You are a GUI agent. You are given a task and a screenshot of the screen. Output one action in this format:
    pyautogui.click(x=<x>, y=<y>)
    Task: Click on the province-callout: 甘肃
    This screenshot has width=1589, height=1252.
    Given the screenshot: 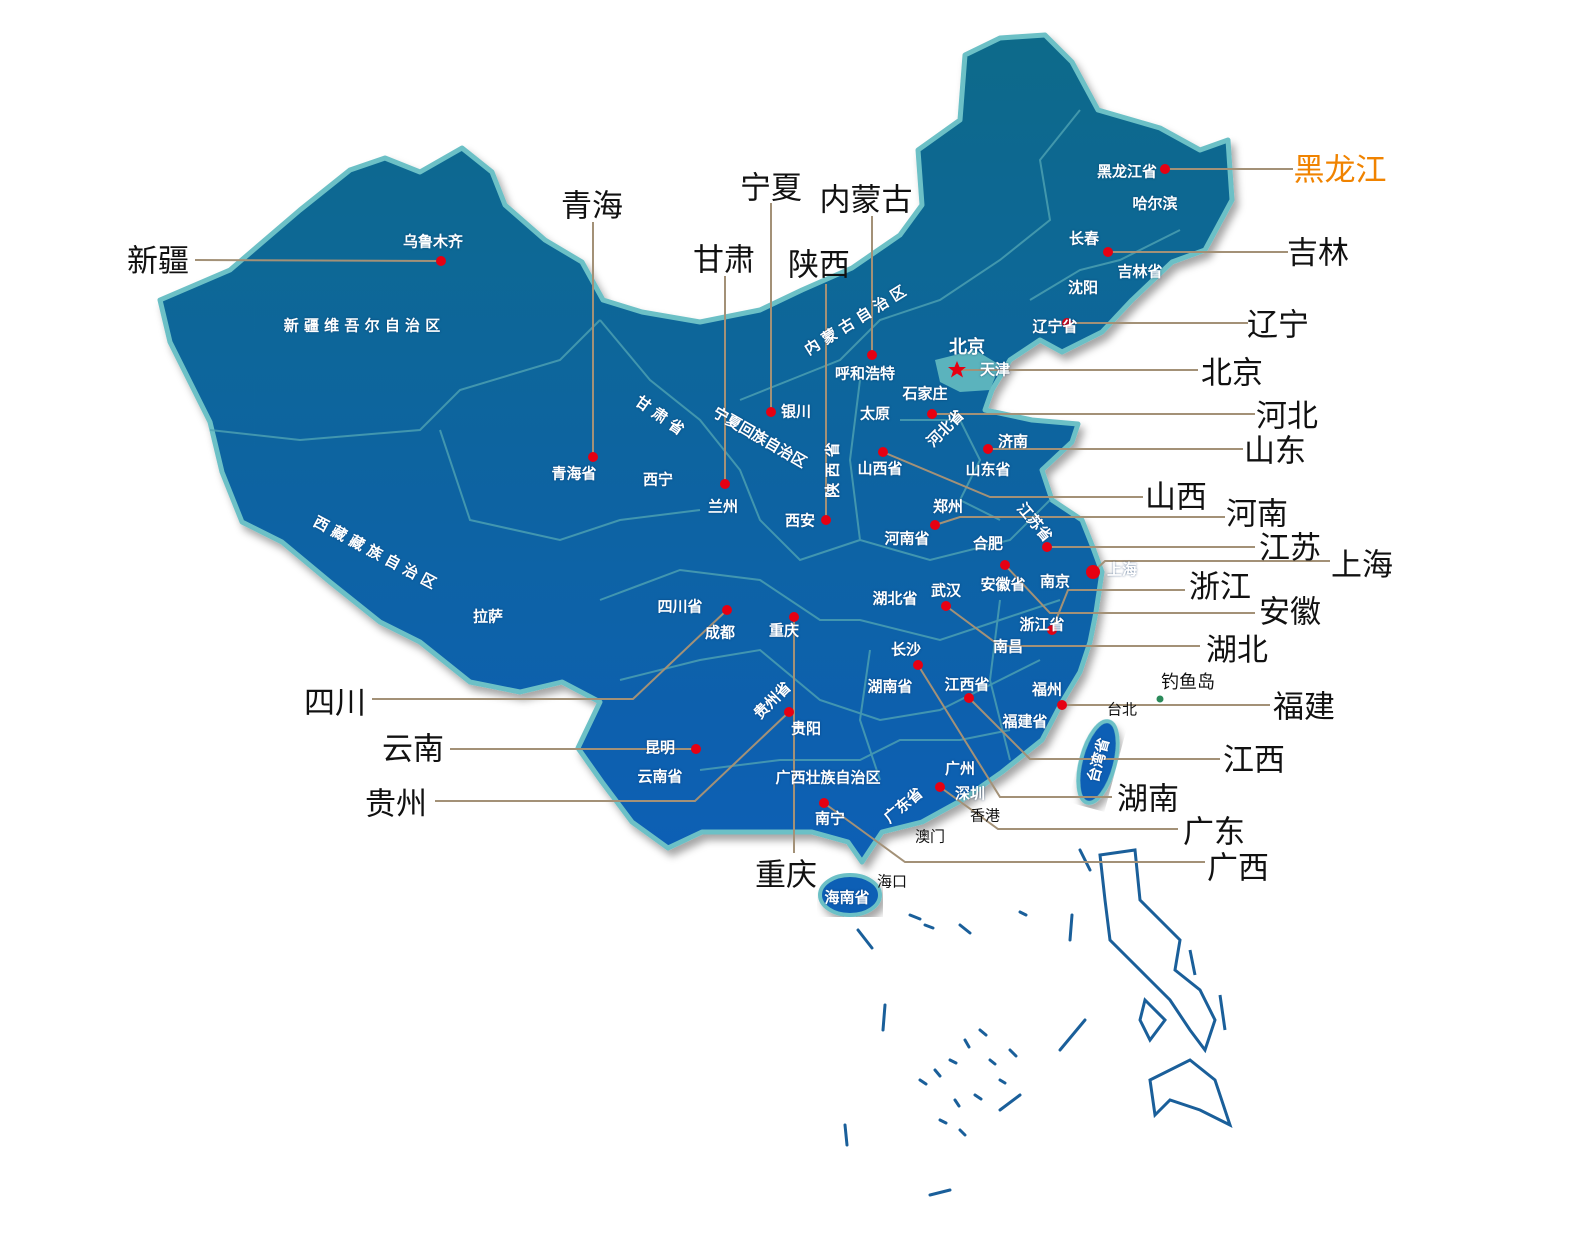 What is the action you would take?
    pyautogui.click(x=724, y=260)
    